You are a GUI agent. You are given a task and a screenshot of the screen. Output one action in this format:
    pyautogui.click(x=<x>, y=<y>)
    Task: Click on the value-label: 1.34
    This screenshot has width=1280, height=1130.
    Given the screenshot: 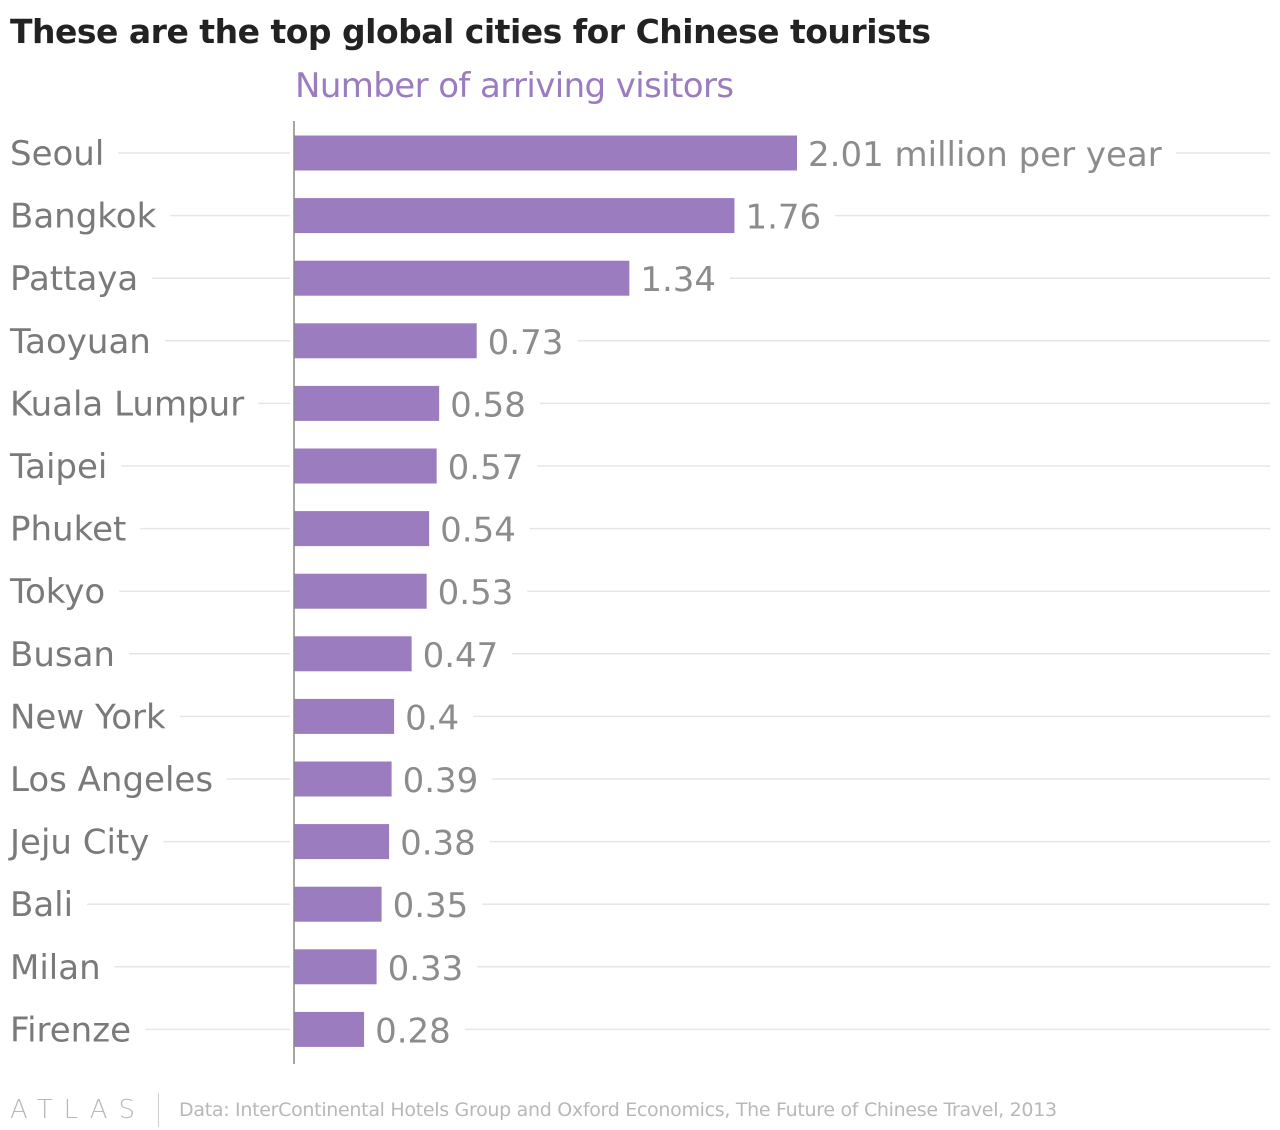 What is the action you would take?
    pyautogui.click(x=678, y=280)
    